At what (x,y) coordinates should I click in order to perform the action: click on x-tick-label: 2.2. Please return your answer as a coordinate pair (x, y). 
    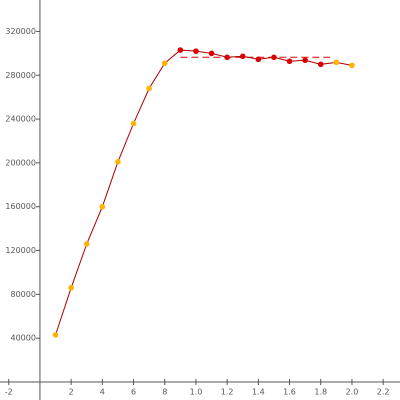
    Looking at the image, I should click on (383, 392).